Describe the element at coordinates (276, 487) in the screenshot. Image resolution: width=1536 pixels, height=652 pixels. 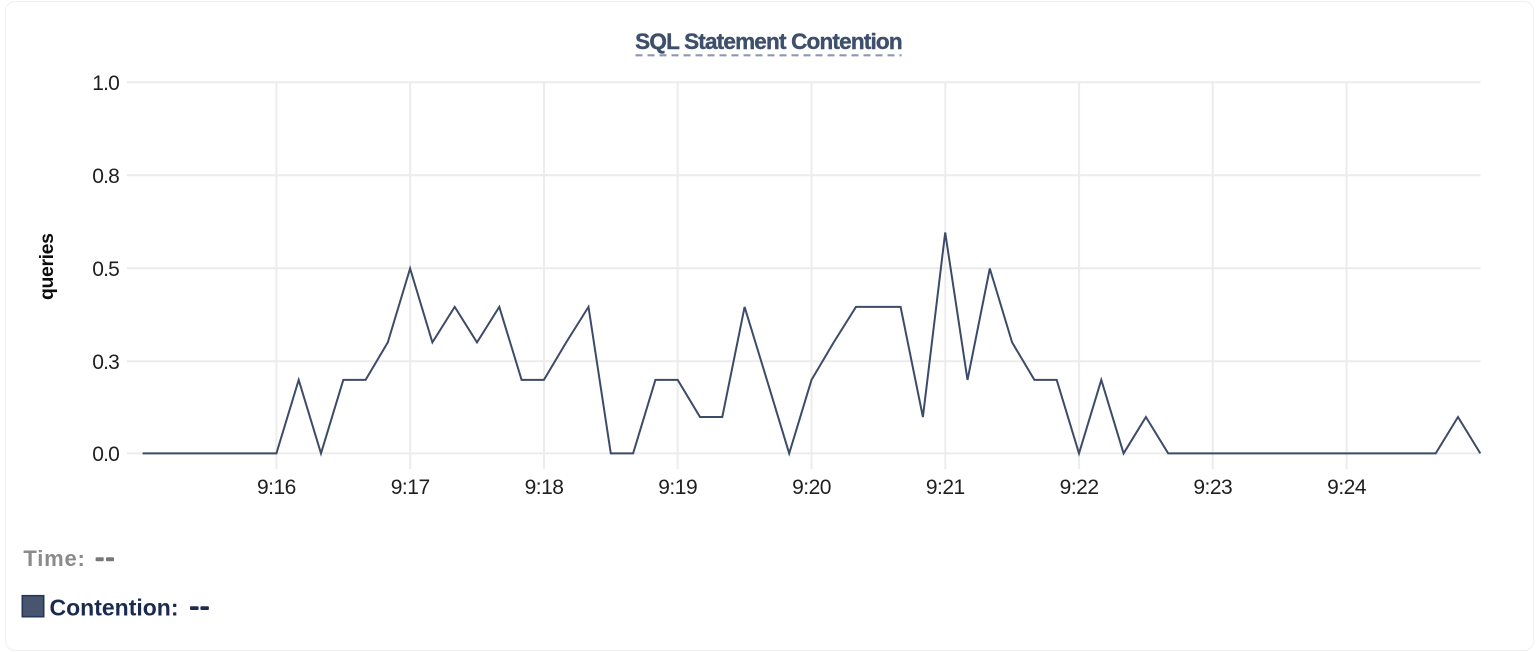
I see `svg-text: 9:16` at that location.